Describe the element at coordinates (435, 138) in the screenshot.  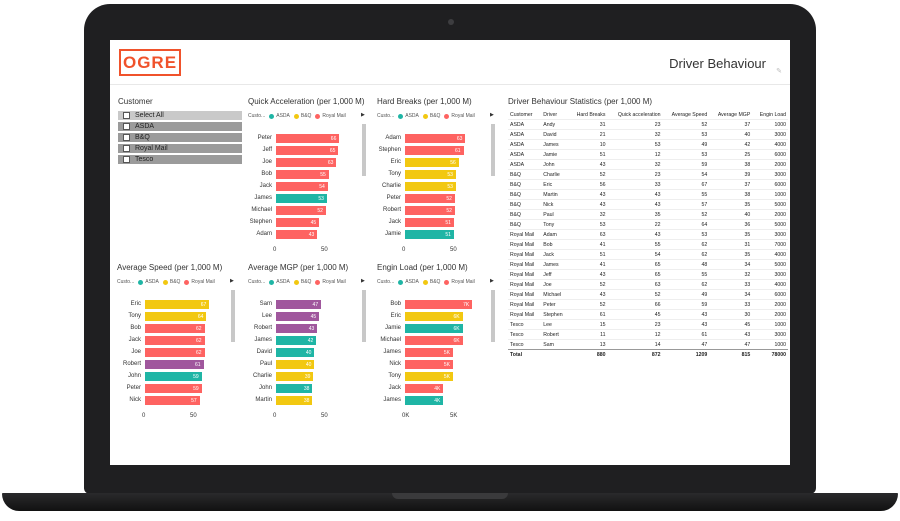
I see `bar: 63` at that location.